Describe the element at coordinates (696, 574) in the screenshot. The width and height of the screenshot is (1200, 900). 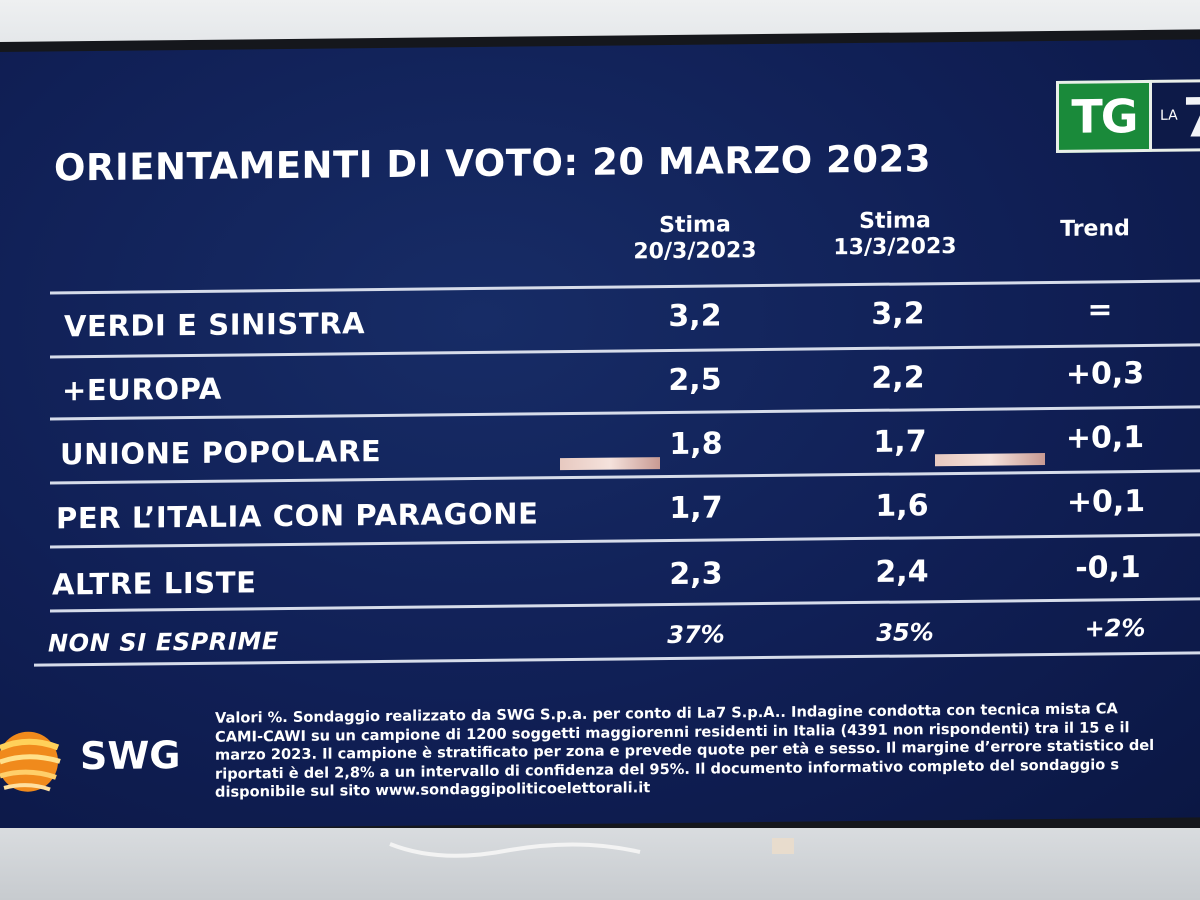
I see `row-current-value: 2,3` at that location.